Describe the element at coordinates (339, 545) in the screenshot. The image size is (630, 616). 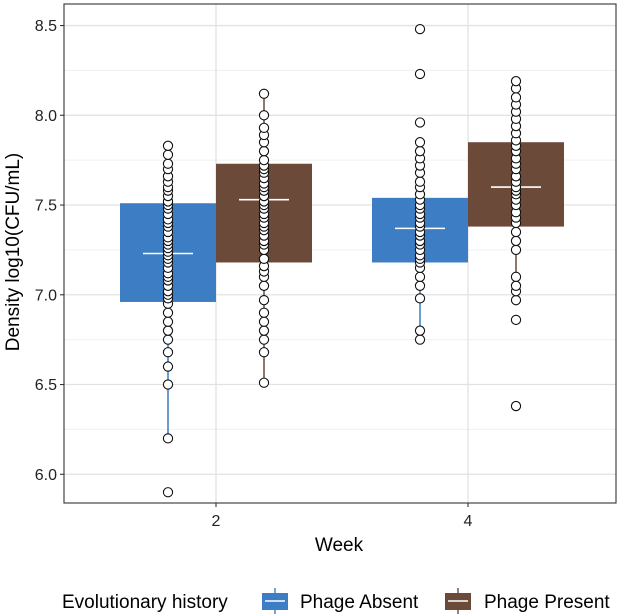
I see `x-axis-title: Week` at that location.